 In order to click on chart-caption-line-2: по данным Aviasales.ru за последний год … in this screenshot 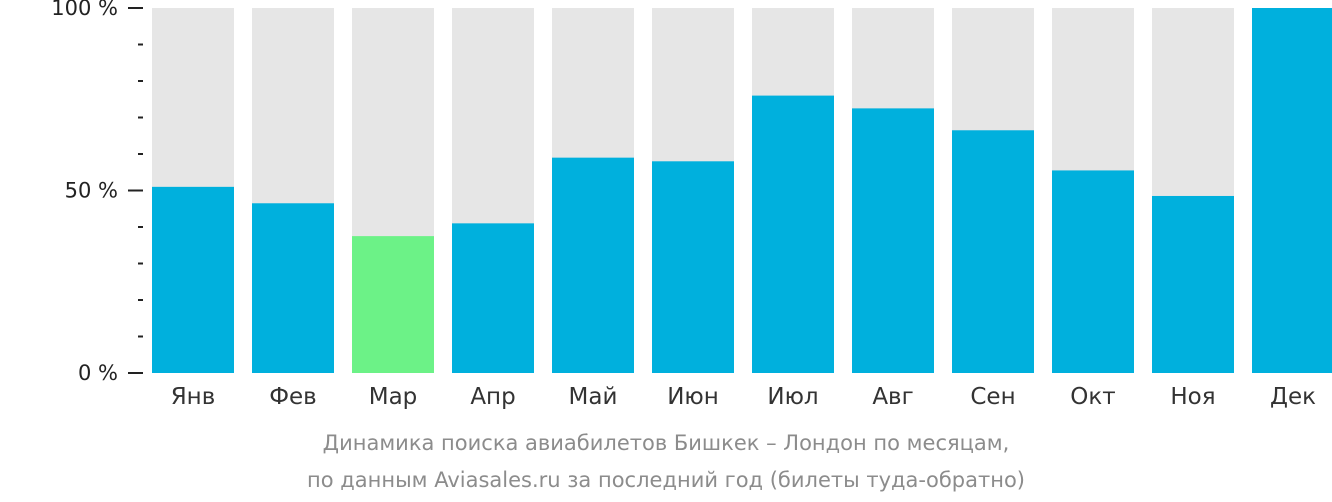, I will do `click(666, 480)`.